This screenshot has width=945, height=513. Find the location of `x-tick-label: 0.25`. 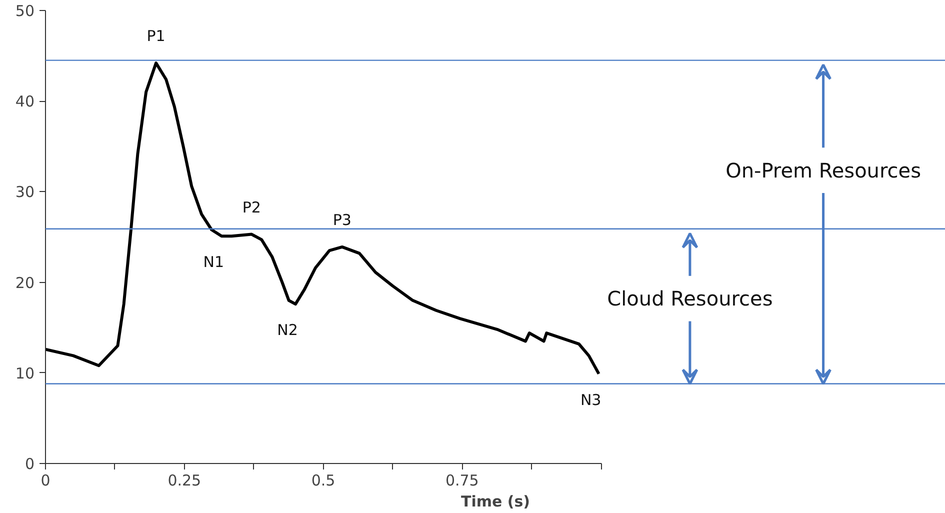

x-tick-label: 0.25 is located at coordinates (185, 481).